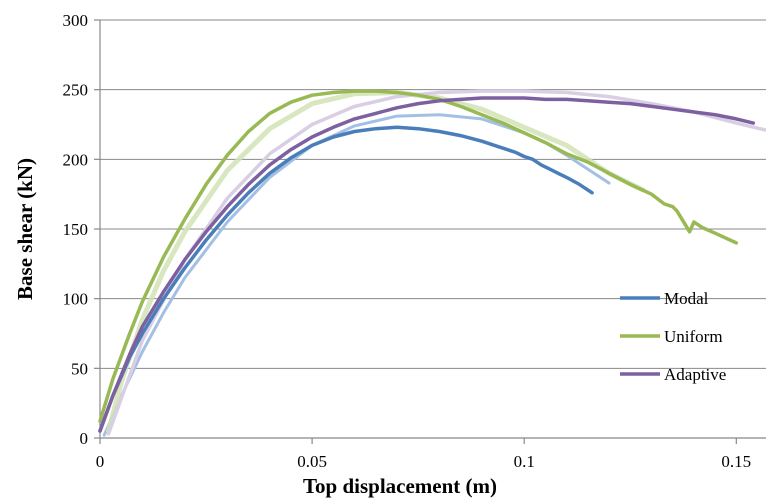 This screenshot has height=499, width=766. I want to click on x-tick-label-0: 0, so click(100, 461).